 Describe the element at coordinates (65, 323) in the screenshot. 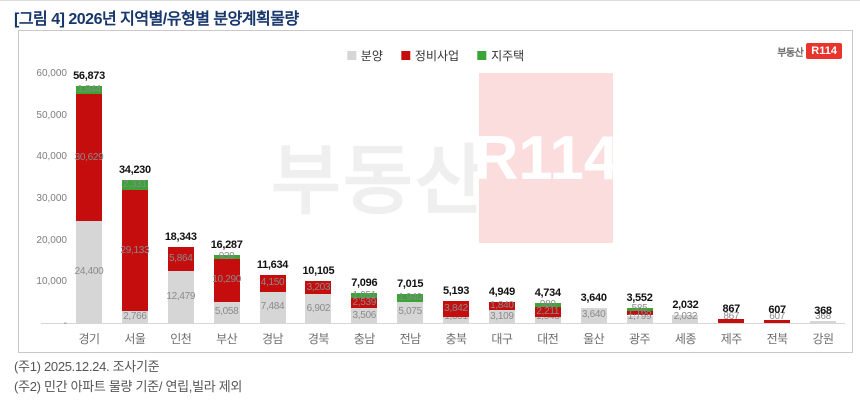

I see `y-axis-tick-label: -` at that location.